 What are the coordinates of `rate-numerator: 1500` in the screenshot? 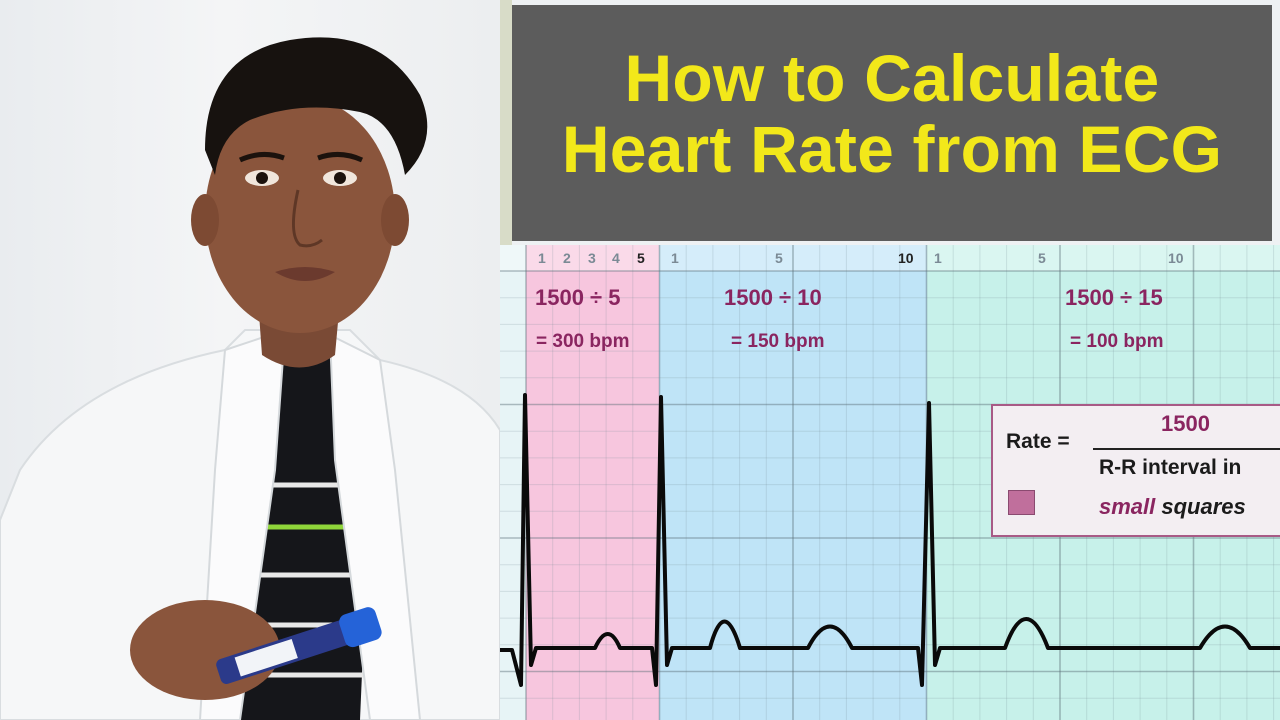 It's located at (1185, 423).